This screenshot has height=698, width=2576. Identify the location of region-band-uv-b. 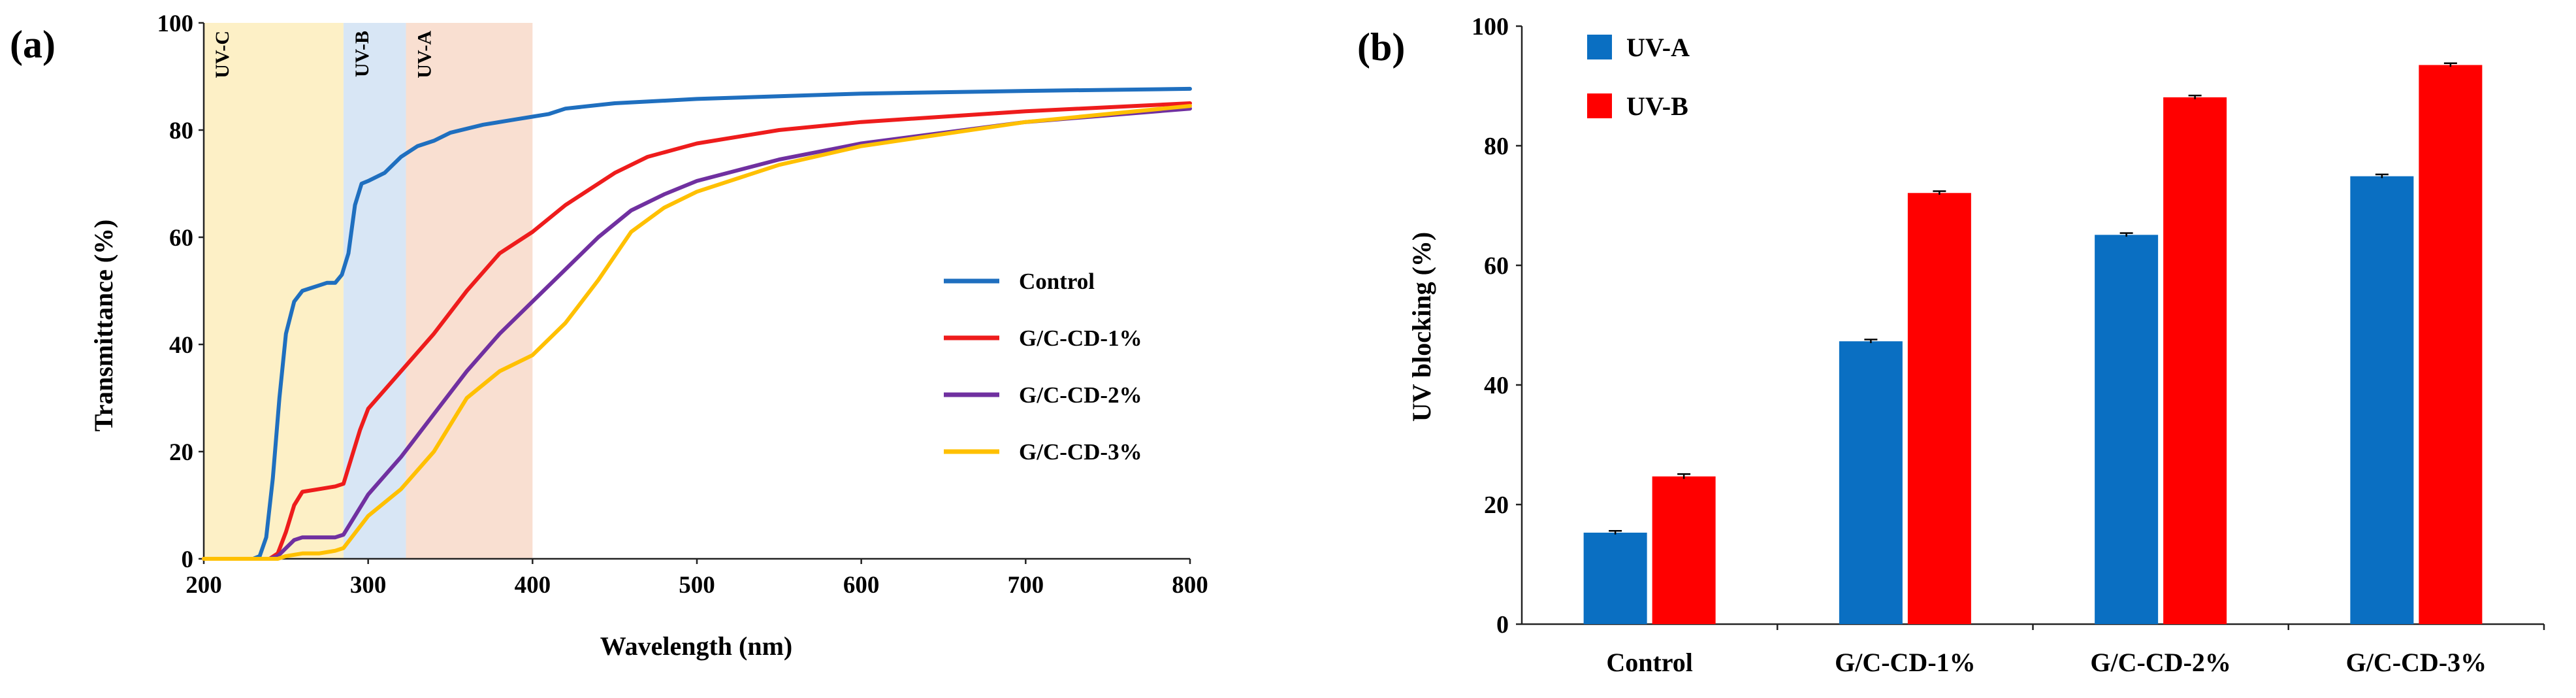
(374, 291).